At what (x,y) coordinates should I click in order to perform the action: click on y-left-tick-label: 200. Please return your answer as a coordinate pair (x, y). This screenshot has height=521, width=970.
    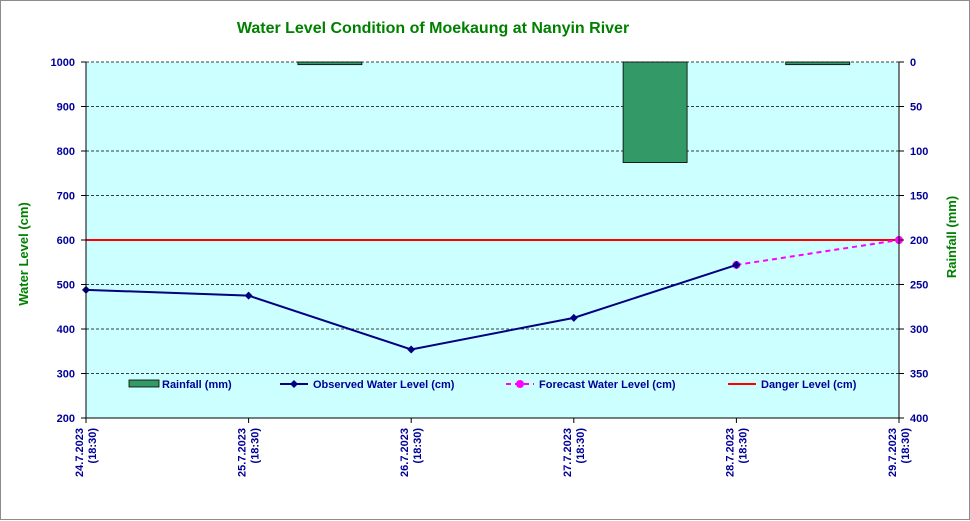
    Looking at the image, I should click on (66, 419).